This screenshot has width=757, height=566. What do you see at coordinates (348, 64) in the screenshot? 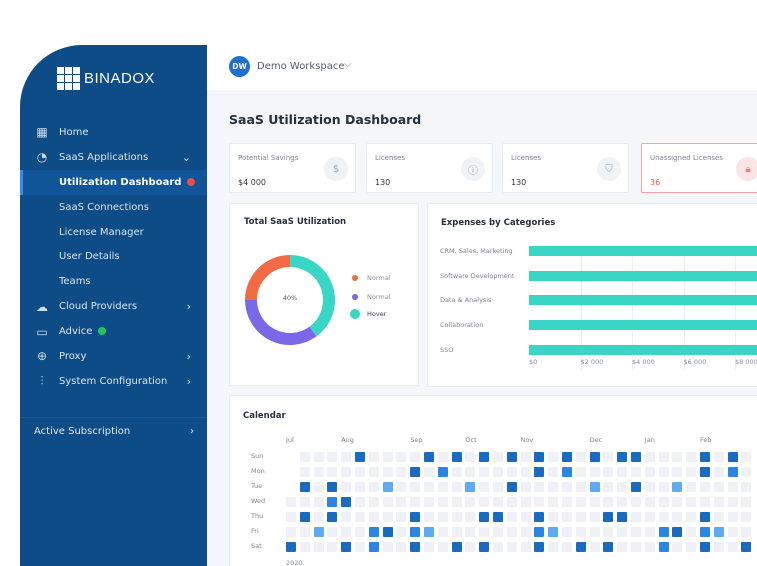
I see `chevron-down-icon: ⌵` at bounding box center [348, 64].